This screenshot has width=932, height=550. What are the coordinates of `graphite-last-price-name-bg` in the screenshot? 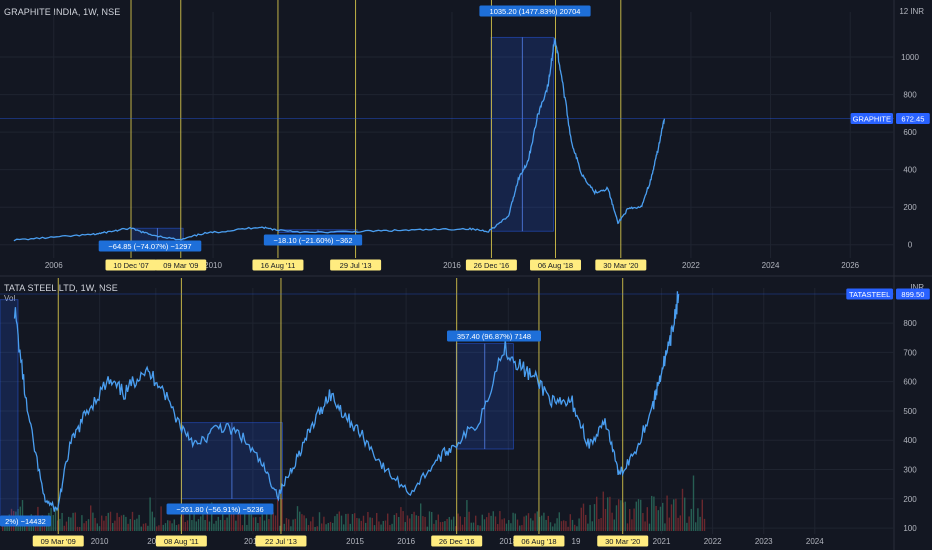 It's located at (871, 119).